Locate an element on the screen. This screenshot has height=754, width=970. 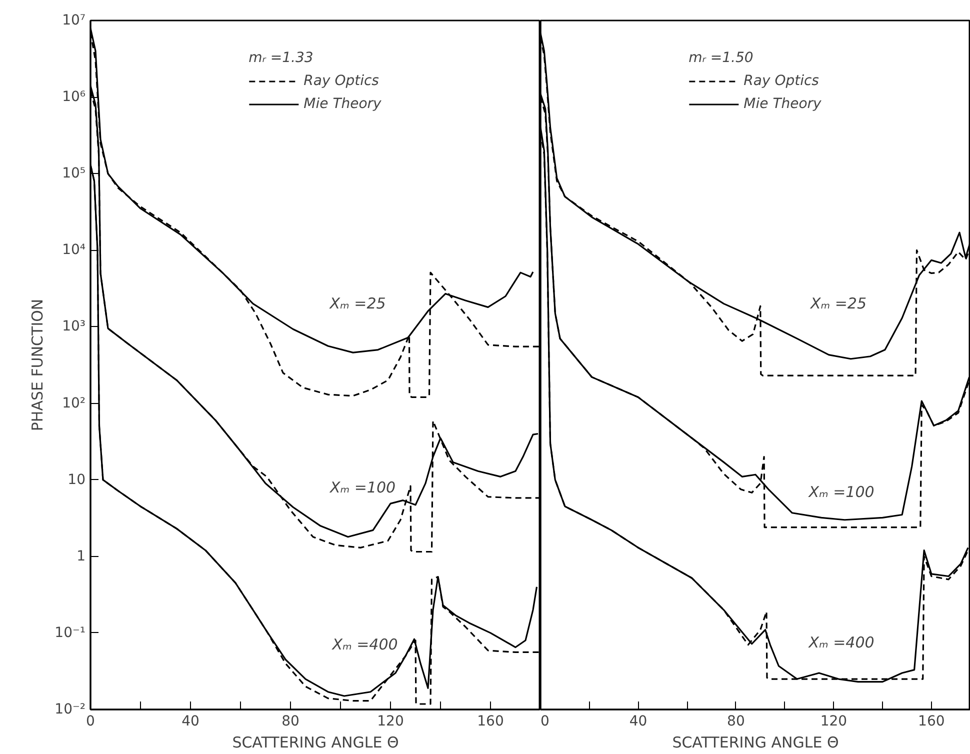
y-tick-label: 1 is located at coordinates (81, 556).